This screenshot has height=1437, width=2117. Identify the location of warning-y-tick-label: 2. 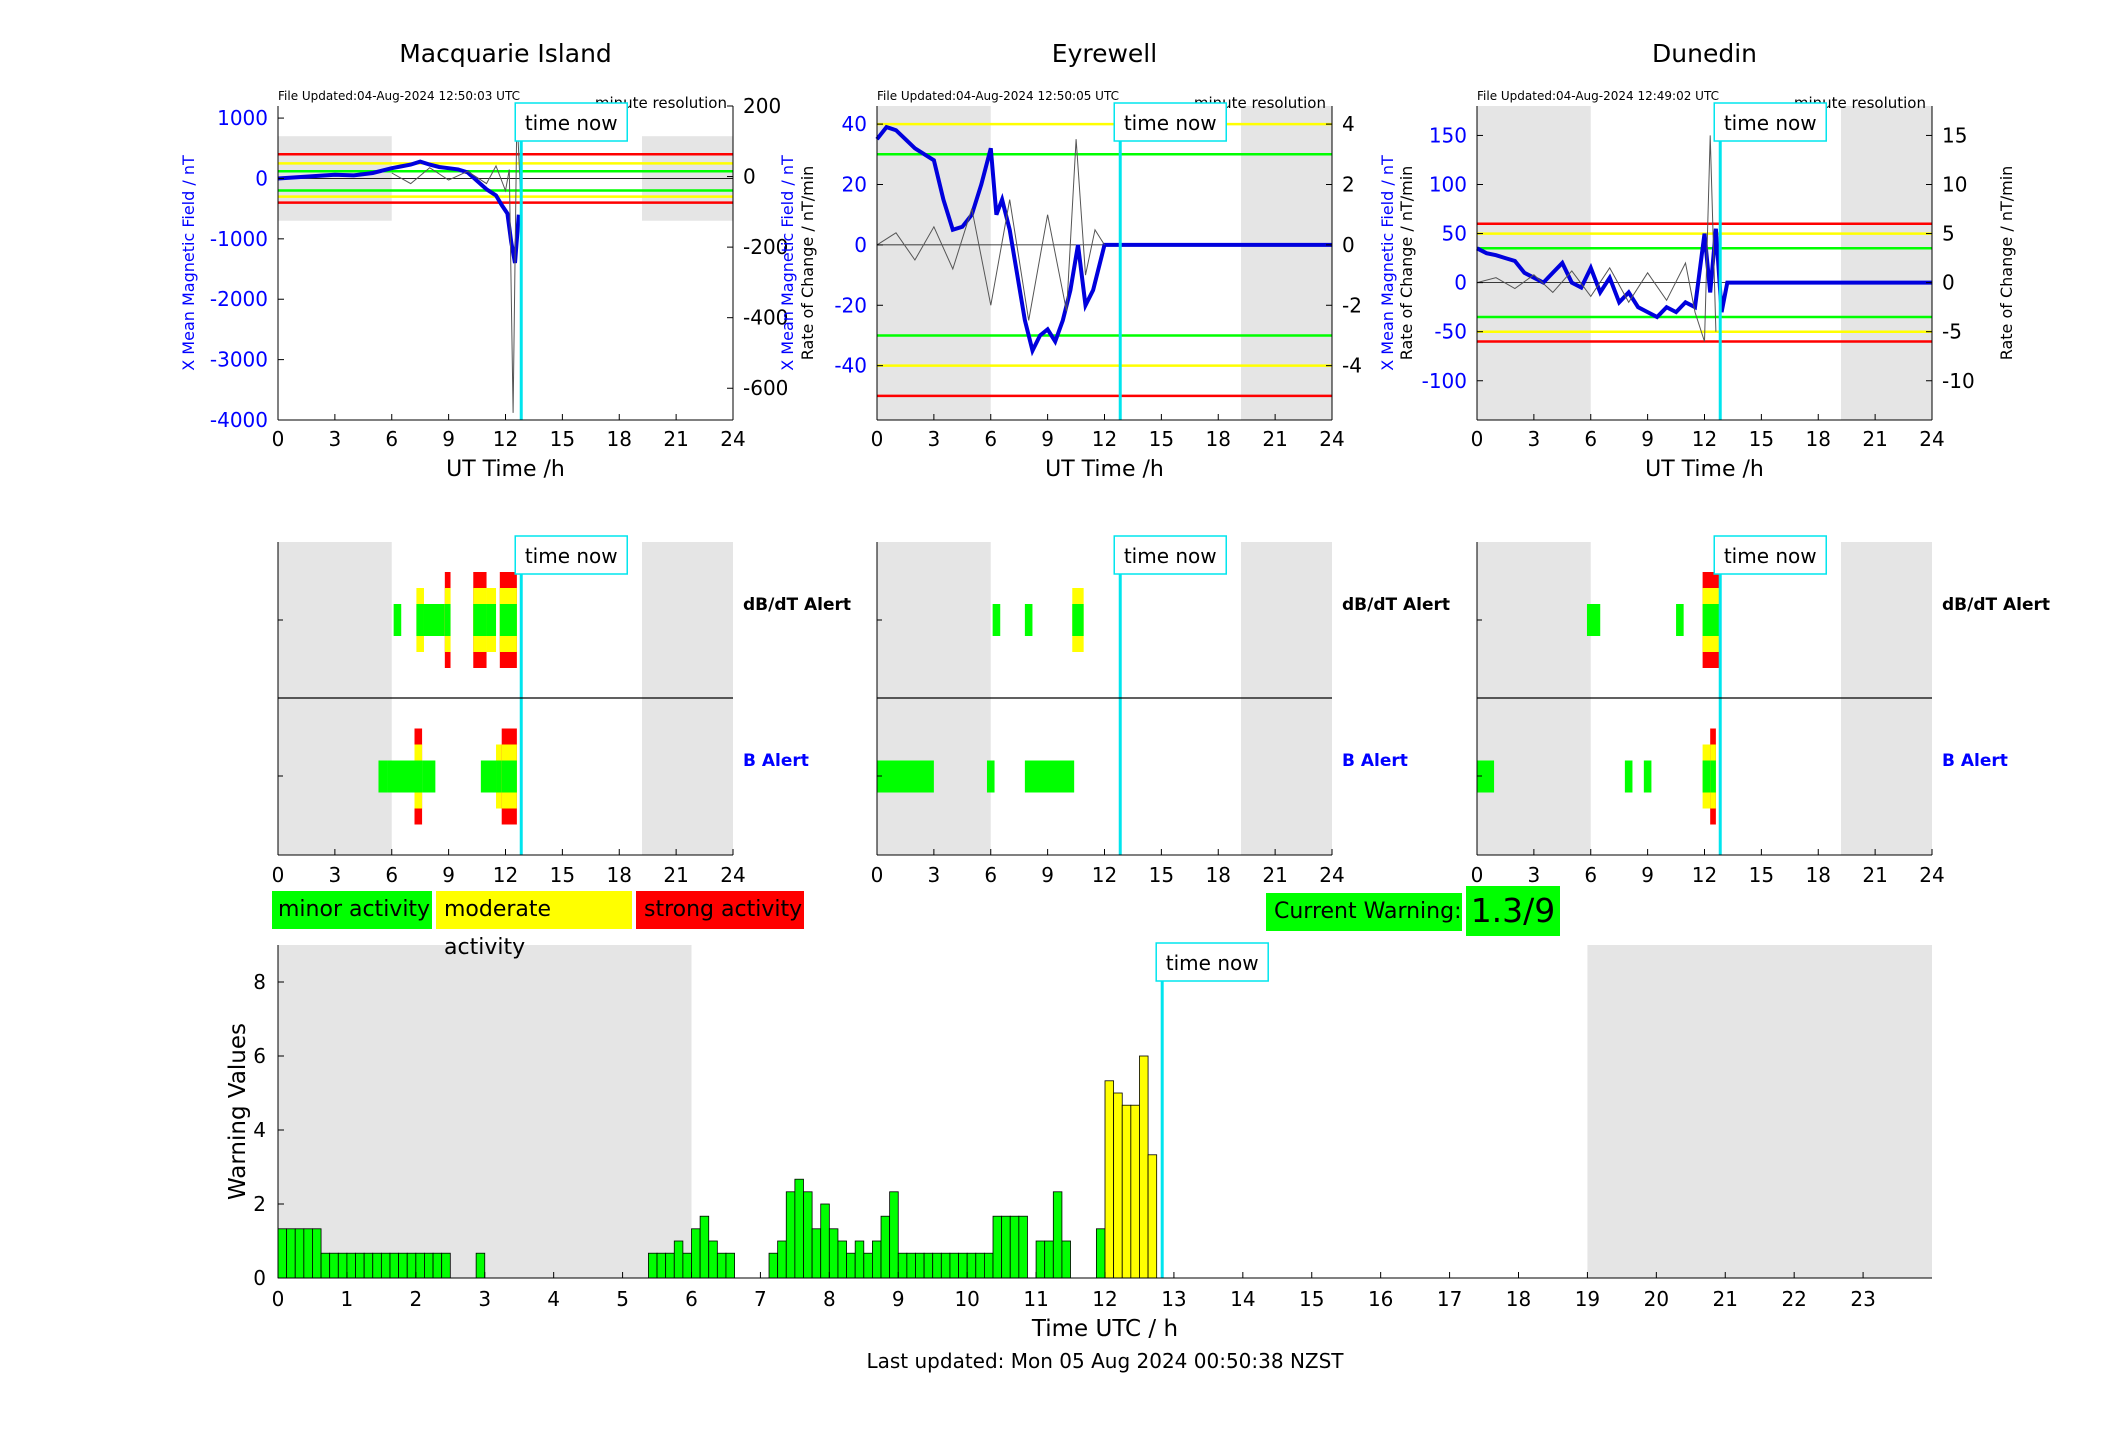
(259, 1204).